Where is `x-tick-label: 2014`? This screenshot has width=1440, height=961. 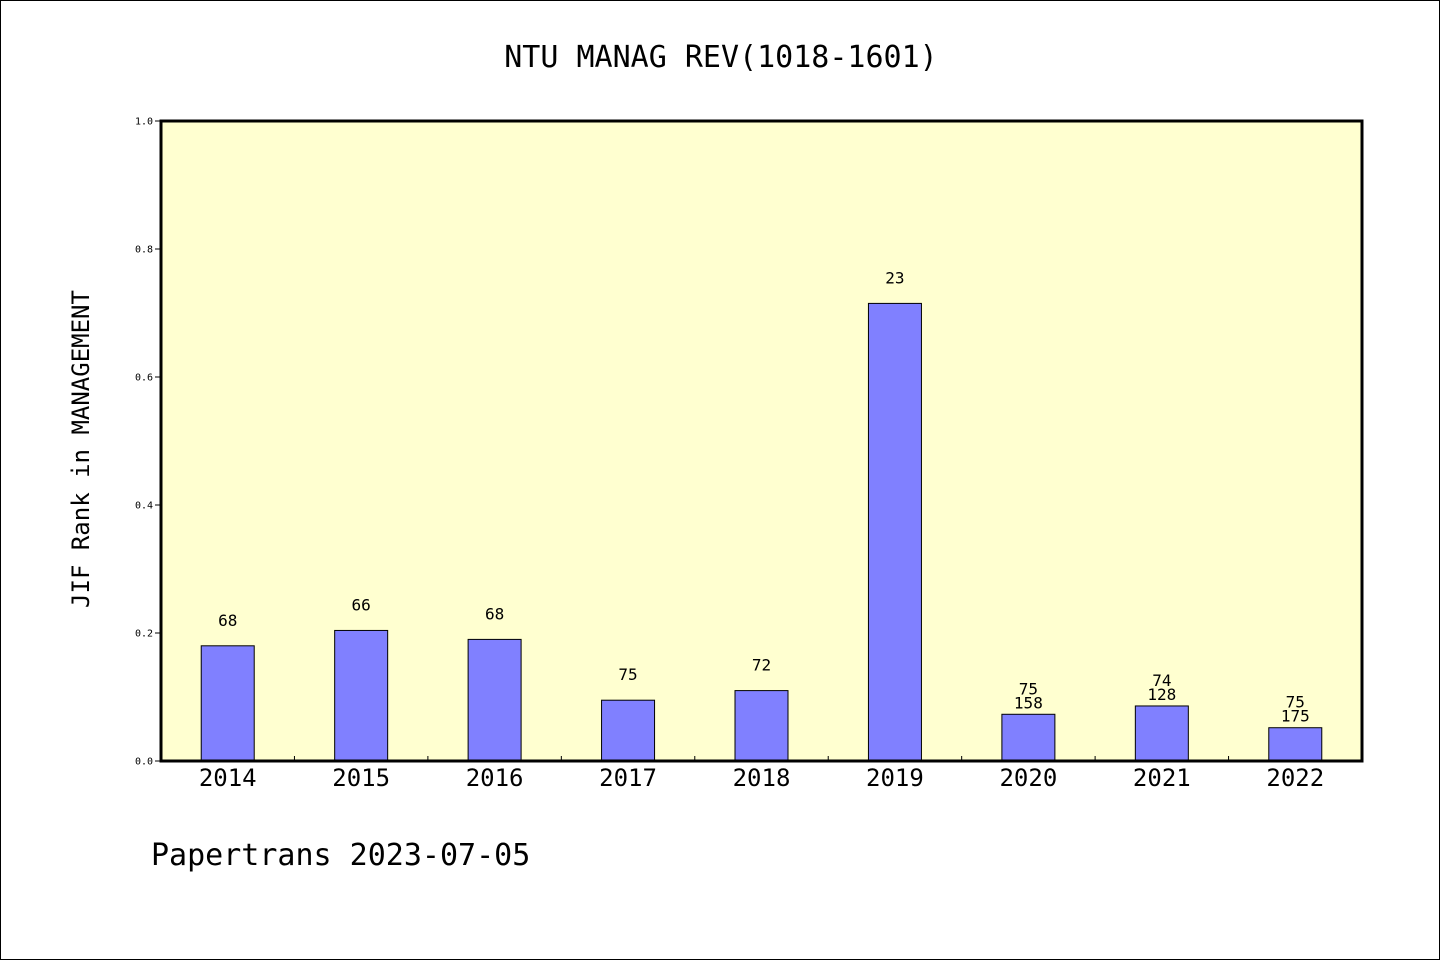
x-tick-label: 2014 is located at coordinates (228, 778).